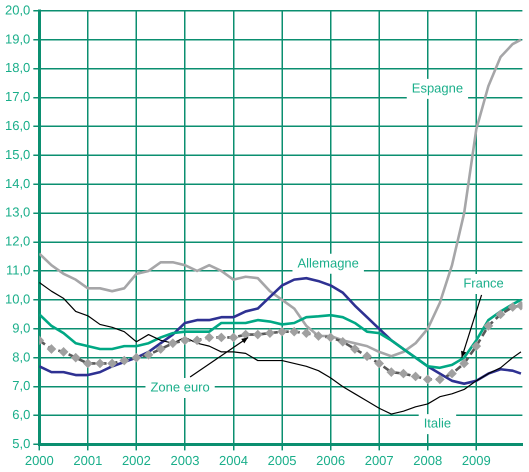 The height and width of the screenshot is (472, 529). What do you see at coordinates (17, 96) in the screenshot?
I see `y-tick-label: 17,0` at bounding box center [17, 96].